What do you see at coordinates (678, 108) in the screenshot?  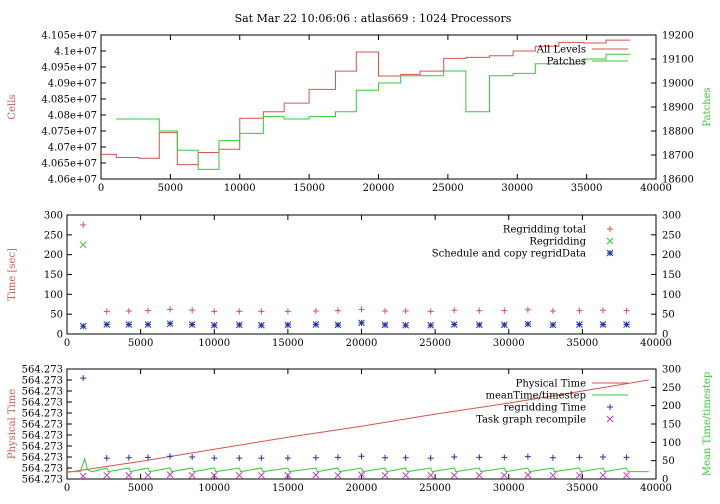 I see `y2-tick-label: 18900` at bounding box center [678, 108].